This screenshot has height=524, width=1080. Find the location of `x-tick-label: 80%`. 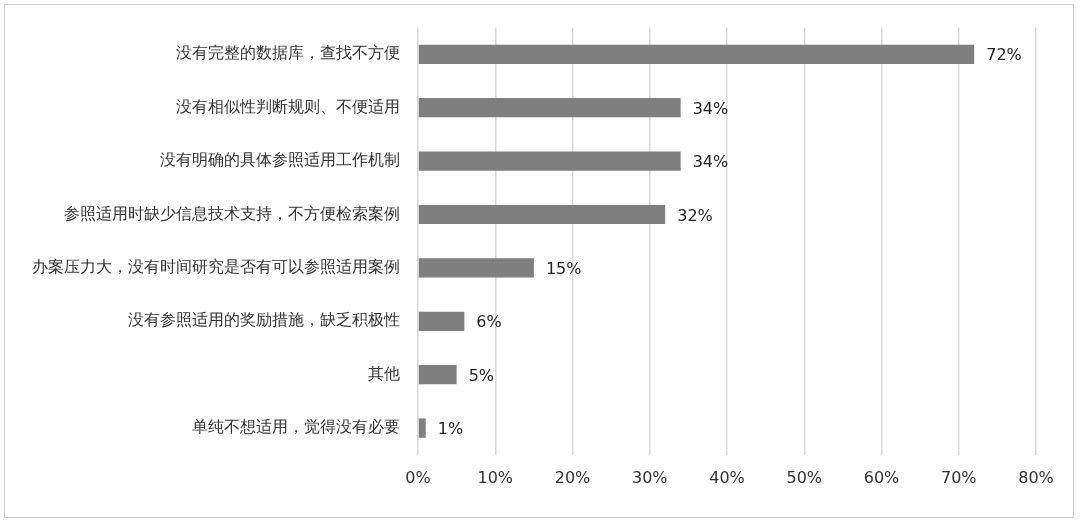

x-tick-label: 80% is located at coordinates (1036, 477).